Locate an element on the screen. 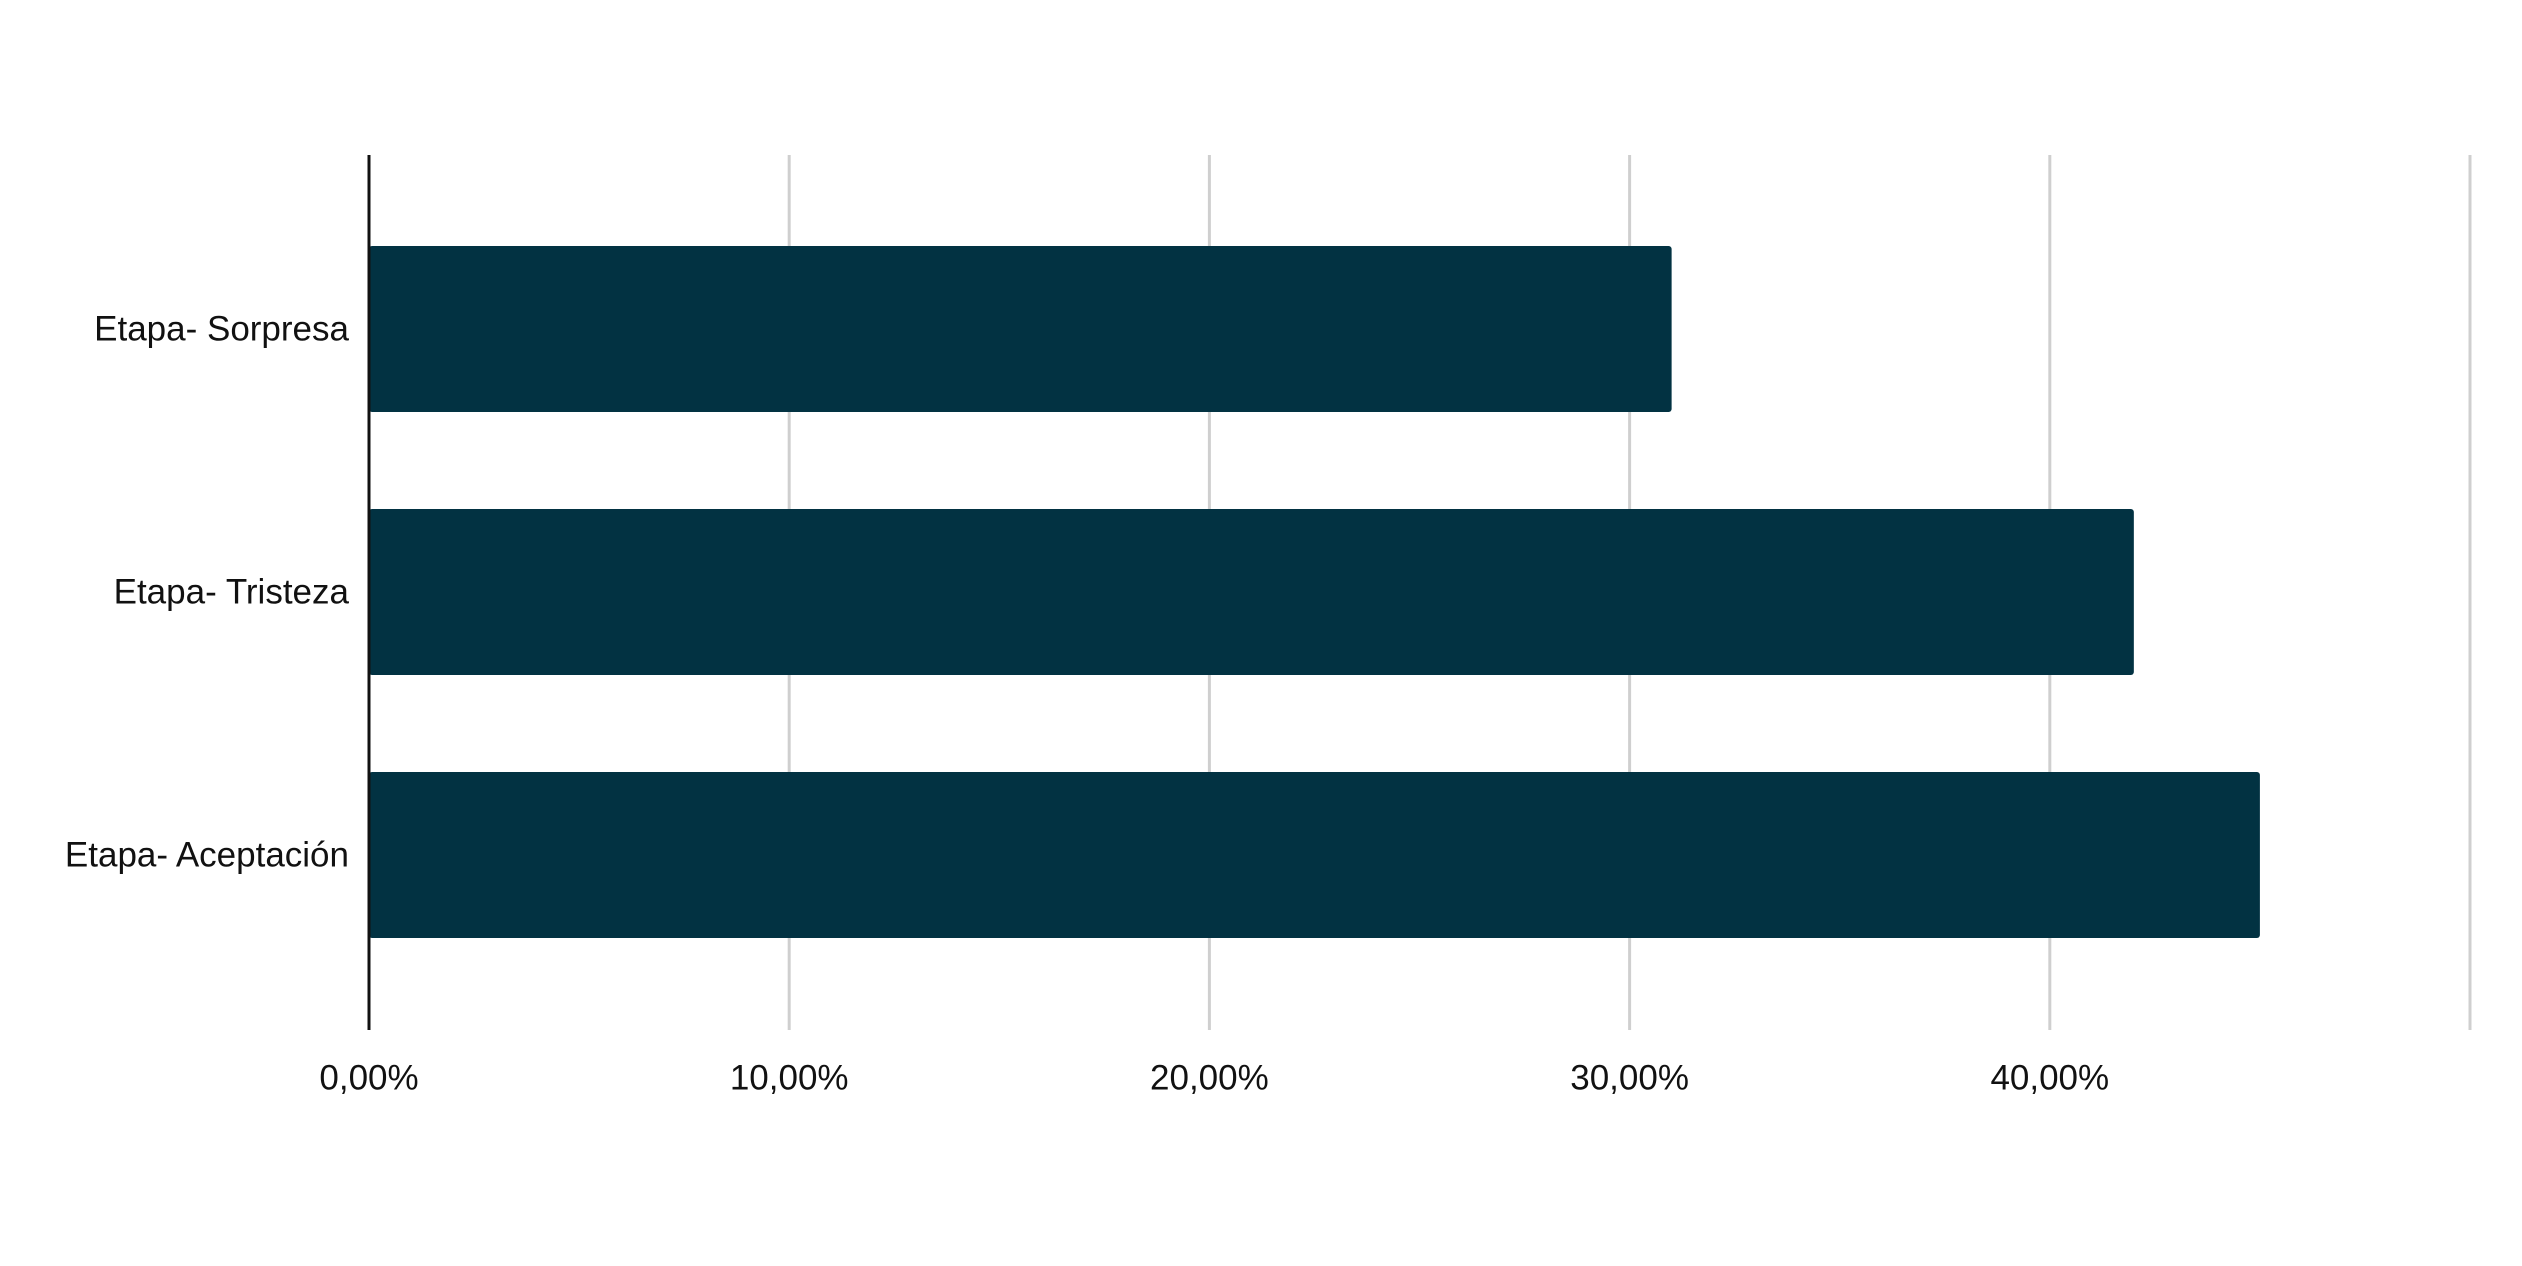  x-tick-label: 40,00% is located at coordinates (2049, 1078).